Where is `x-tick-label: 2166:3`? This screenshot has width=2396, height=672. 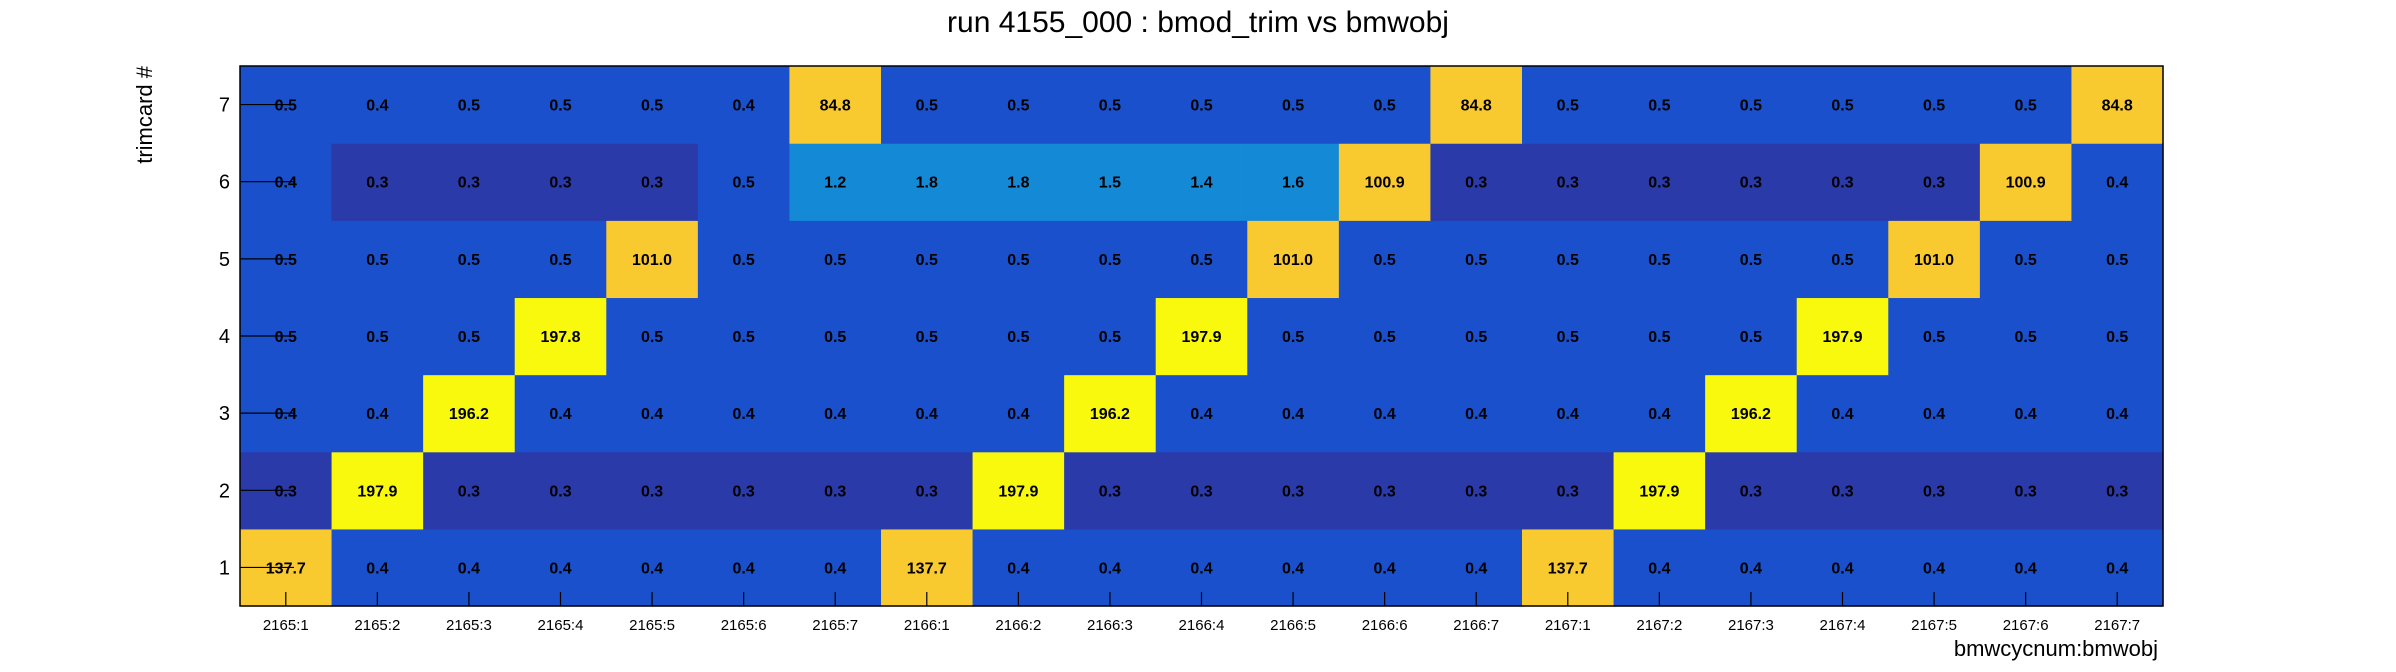 x-tick-label: 2166:3 is located at coordinates (1110, 625).